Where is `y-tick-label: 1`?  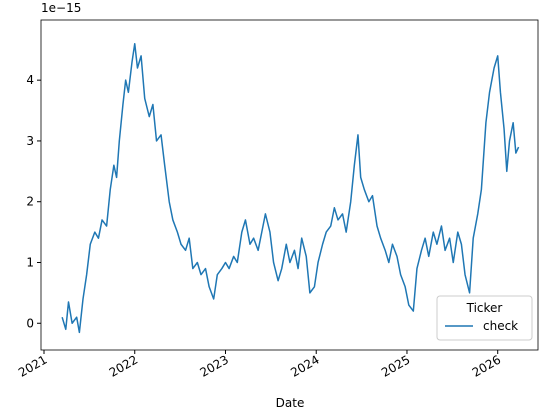 y-tick-label: 1 is located at coordinates (30, 262).